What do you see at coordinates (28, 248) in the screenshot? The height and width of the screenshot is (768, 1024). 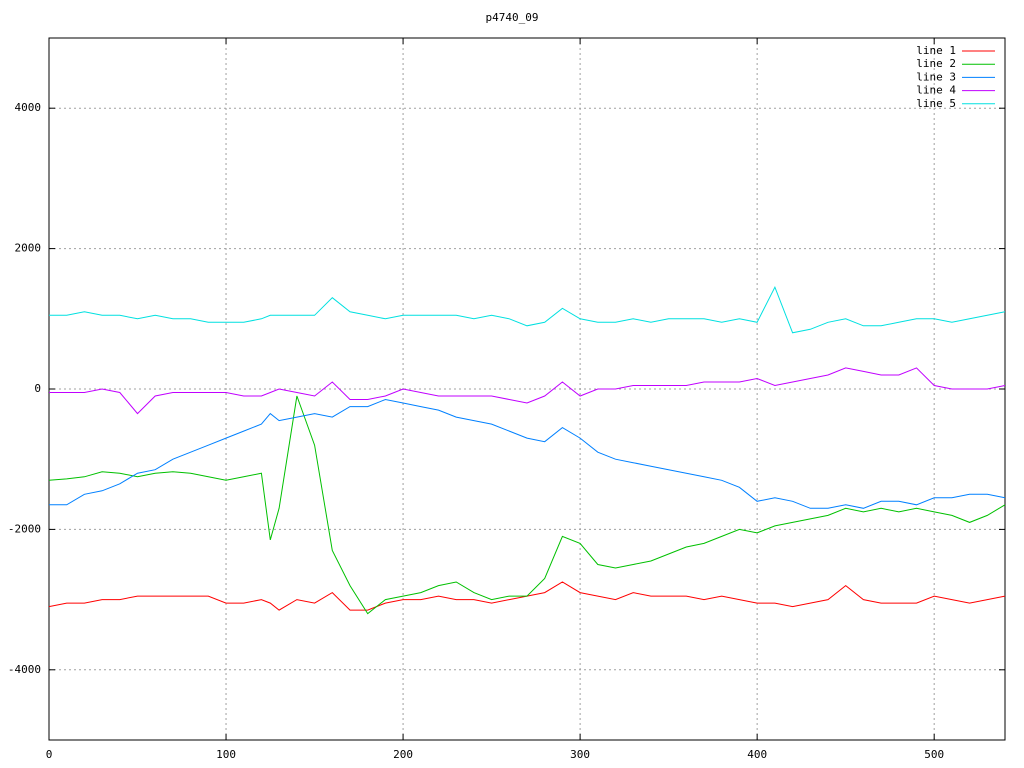 I see `y-tick-label: 2000` at bounding box center [28, 248].